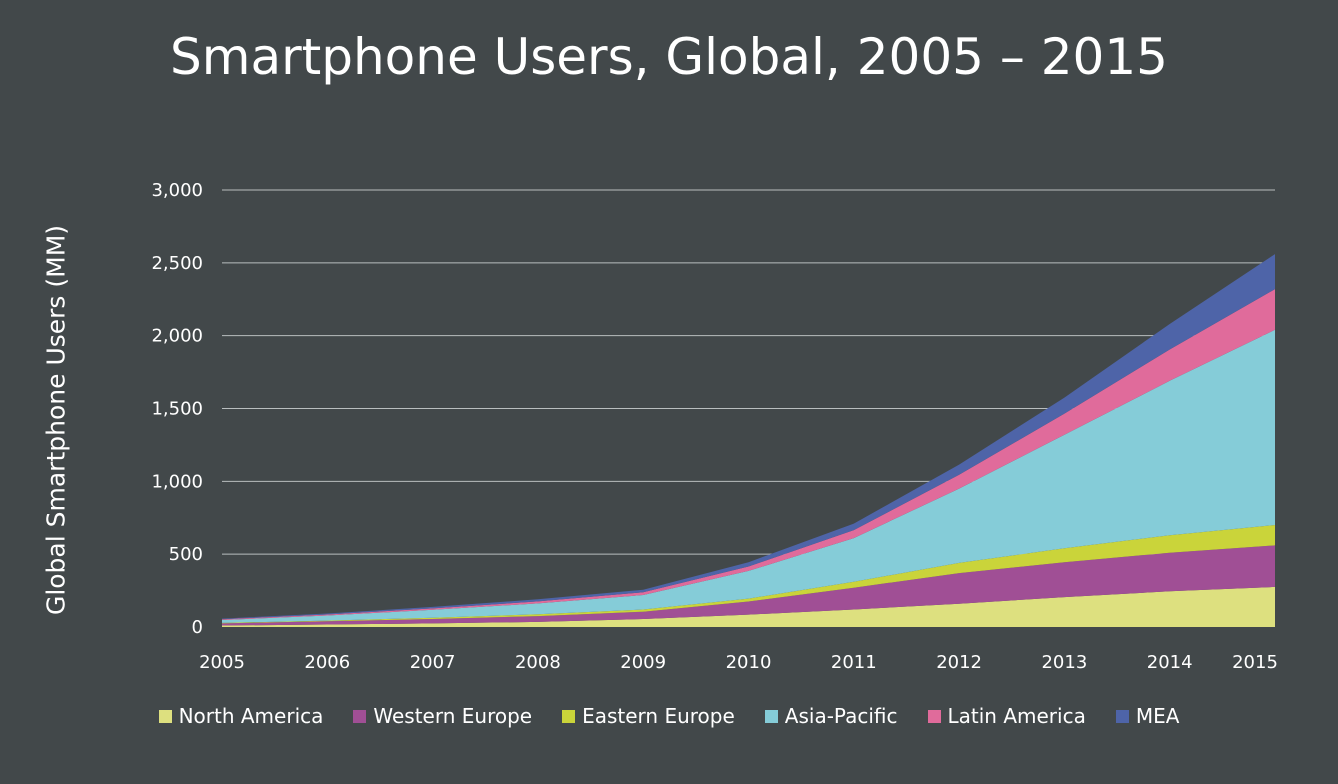  I want to click on legend-label: Western Europe, so click(453, 716).